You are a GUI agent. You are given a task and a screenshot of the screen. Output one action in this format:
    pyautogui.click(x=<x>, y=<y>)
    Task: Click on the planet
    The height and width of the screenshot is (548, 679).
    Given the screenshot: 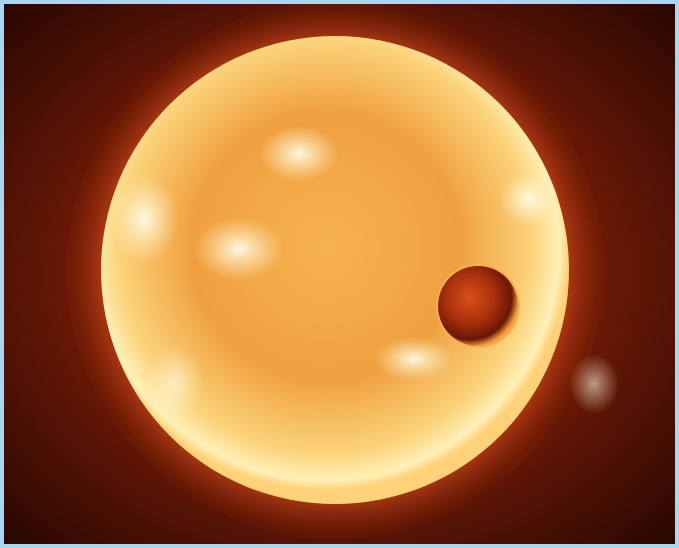 What is the action you would take?
    pyautogui.click(x=478, y=306)
    